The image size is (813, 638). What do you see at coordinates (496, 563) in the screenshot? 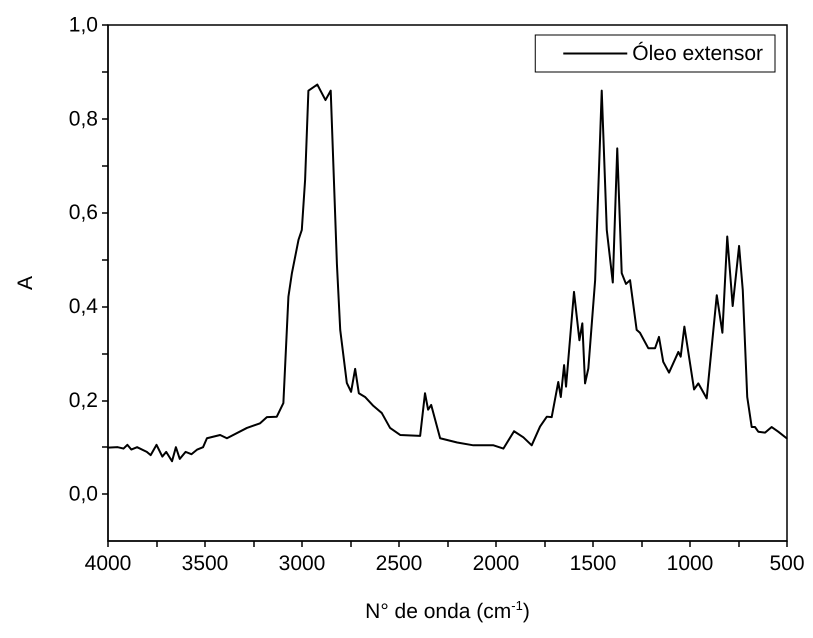
I see `x-tick-label: 2000` at bounding box center [496, 563].